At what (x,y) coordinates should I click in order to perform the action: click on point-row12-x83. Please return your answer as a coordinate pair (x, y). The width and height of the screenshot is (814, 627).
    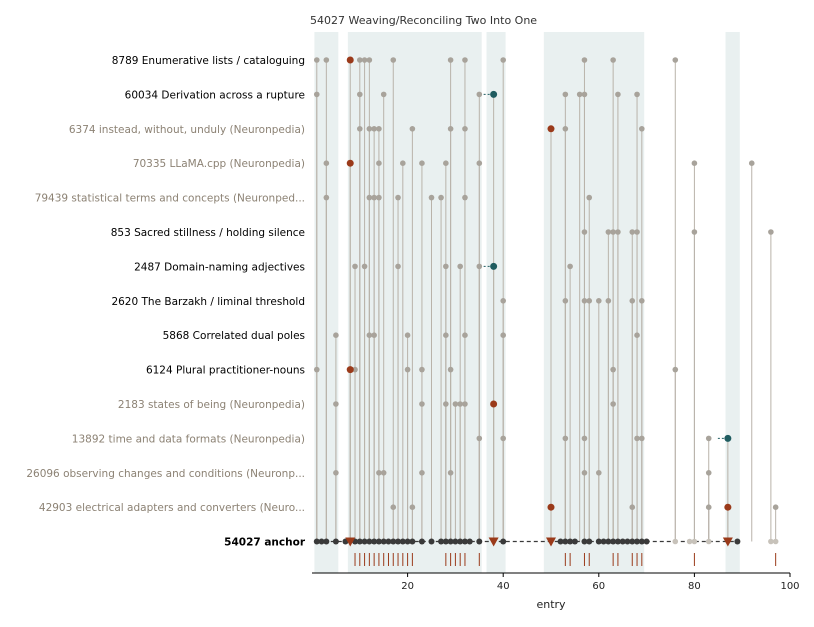
    Looking at the image, I should click on (708, 473).